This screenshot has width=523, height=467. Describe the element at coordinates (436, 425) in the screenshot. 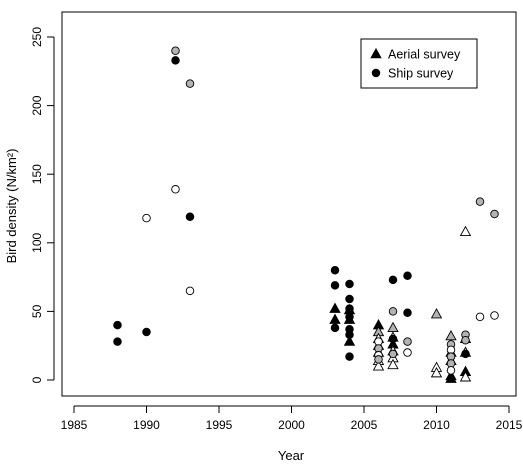

I see `x-tick-label: 2010` at that location.